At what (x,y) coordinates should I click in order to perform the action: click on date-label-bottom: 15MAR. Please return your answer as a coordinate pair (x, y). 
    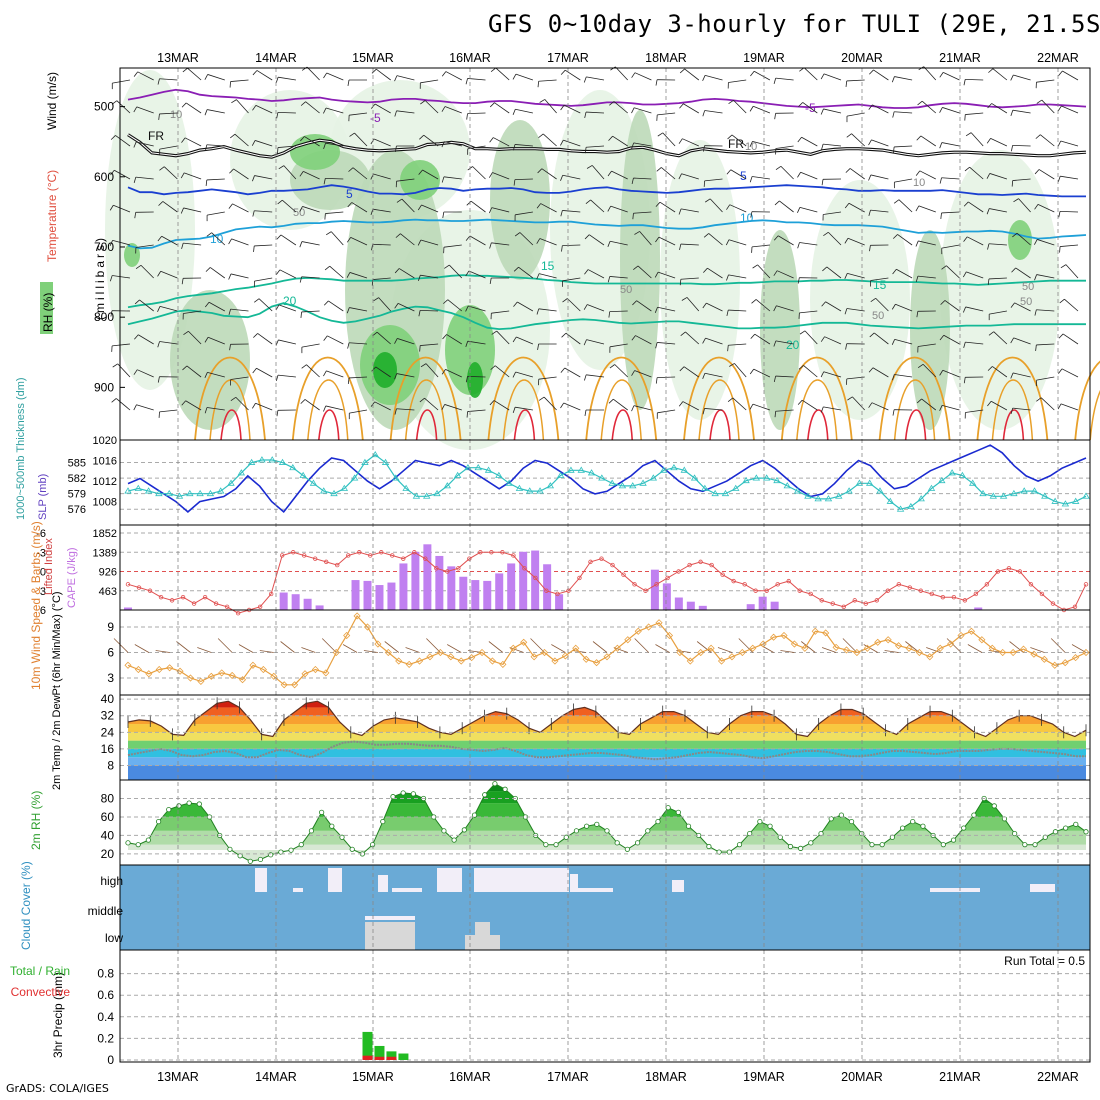
    Looking at the image, I should click on (373, 1077).